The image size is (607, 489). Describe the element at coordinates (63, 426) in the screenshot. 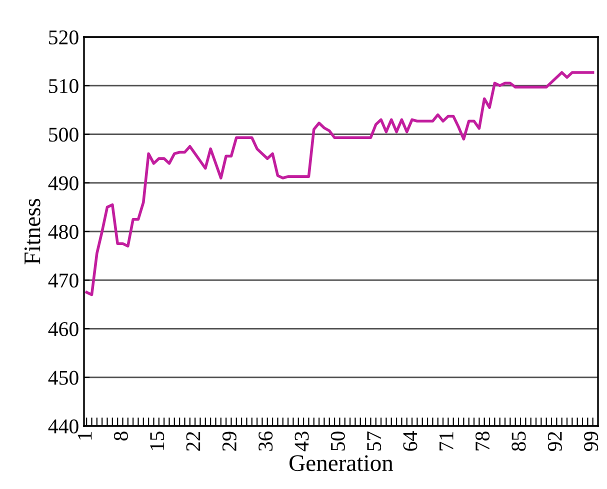

I see `y-tick-label: 440` at that location.